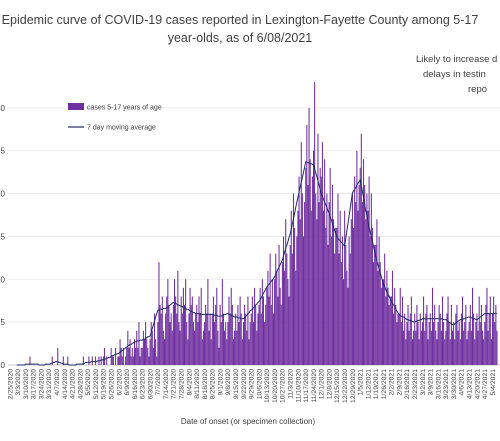 This screenshot has height=441, width=500. What do you see at coordinates (493, 382) in the screenshot?
I see `x-tick-label: 5/4/2021` at bounding box center [493, 382].